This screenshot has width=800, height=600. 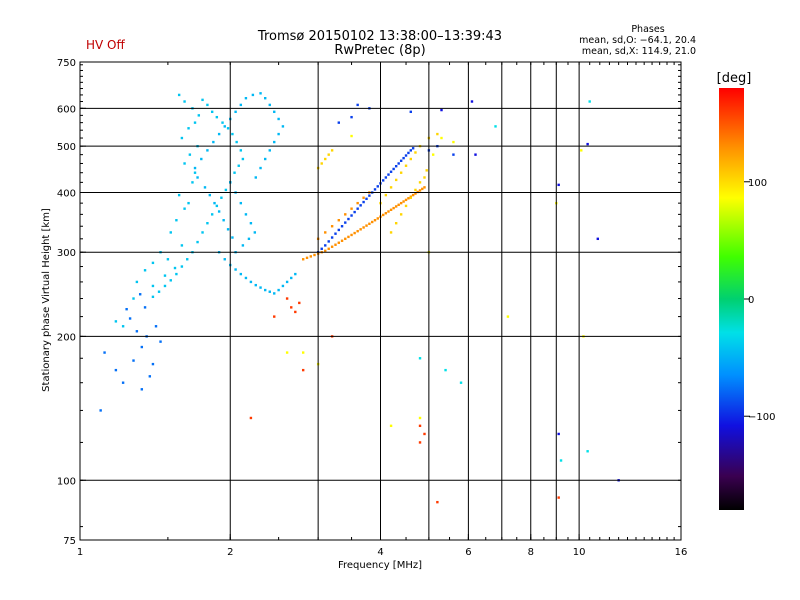 What do you see at coordinates (80, 552) in the screenshot?
I see `x-tick-label: 1` at bounding box center [80, 552].